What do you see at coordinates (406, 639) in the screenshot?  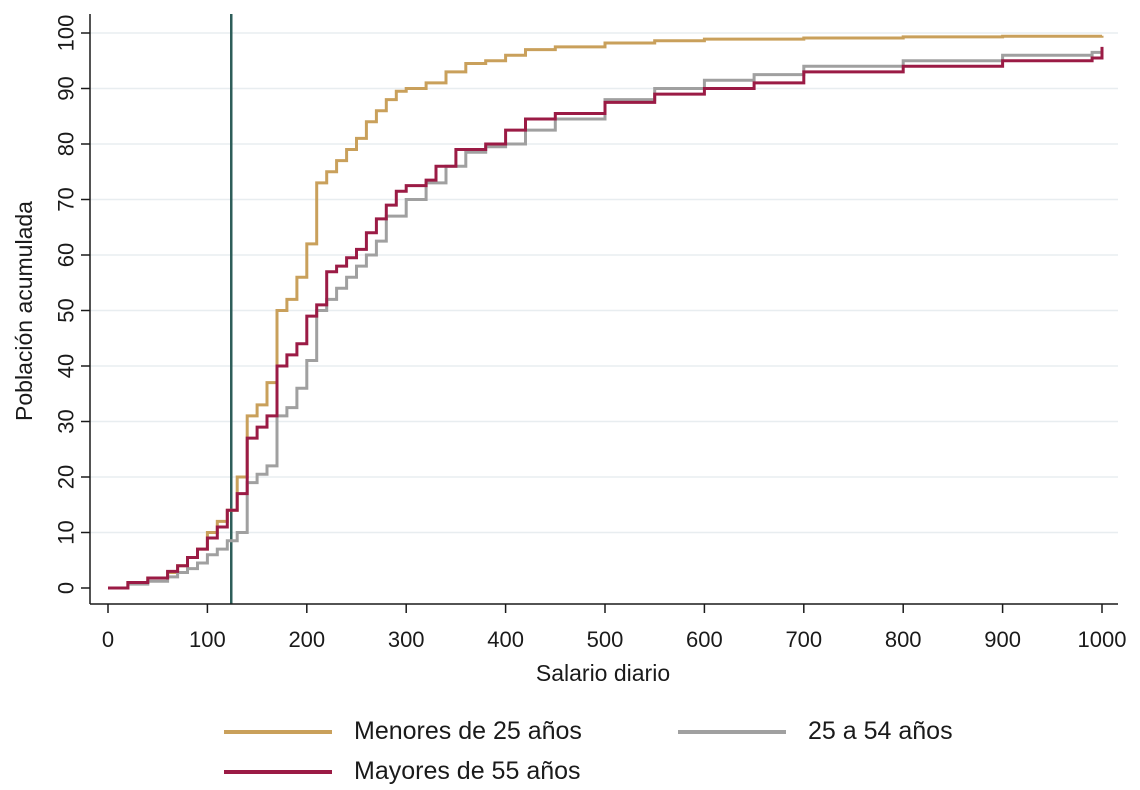 I see `x-tick-label-300: 300` at bounding box center [406, 639].